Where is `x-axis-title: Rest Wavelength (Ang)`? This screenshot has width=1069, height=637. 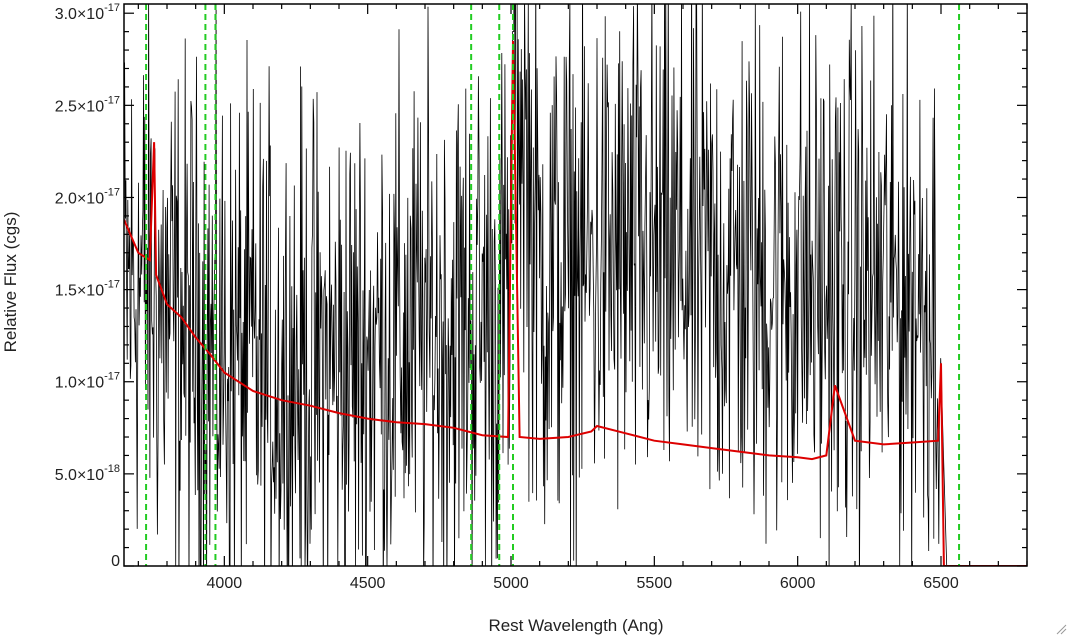 x-axis-title: Rest Wavelength (Ang) is located at coordinates (575, 625).